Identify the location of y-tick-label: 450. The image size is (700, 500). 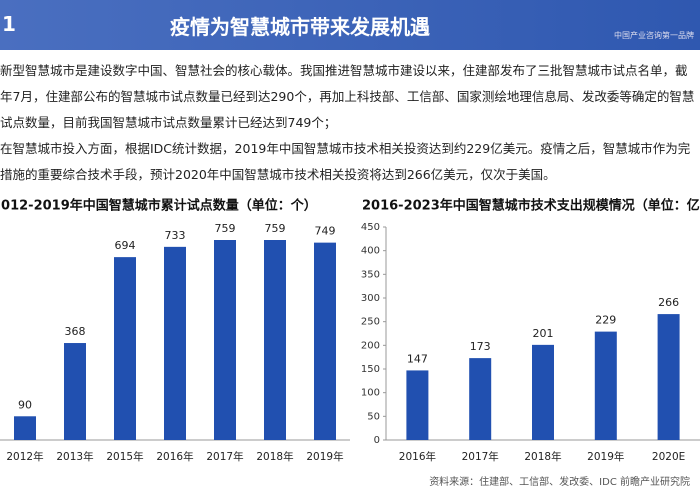
(370, 227).